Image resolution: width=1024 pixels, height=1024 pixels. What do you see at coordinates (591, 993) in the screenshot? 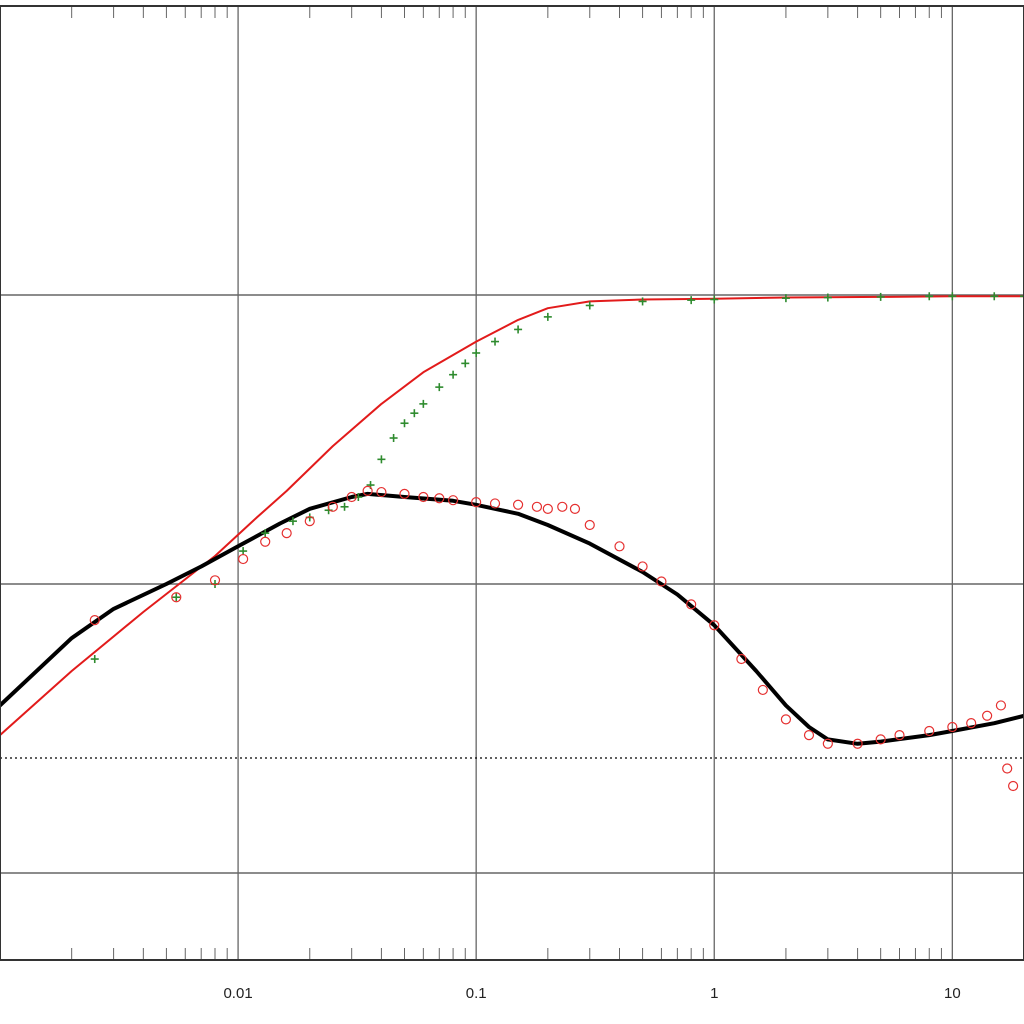
I see `x-tick-labels: 0.01 0.1 1 10` at bounding box center [591, 993].